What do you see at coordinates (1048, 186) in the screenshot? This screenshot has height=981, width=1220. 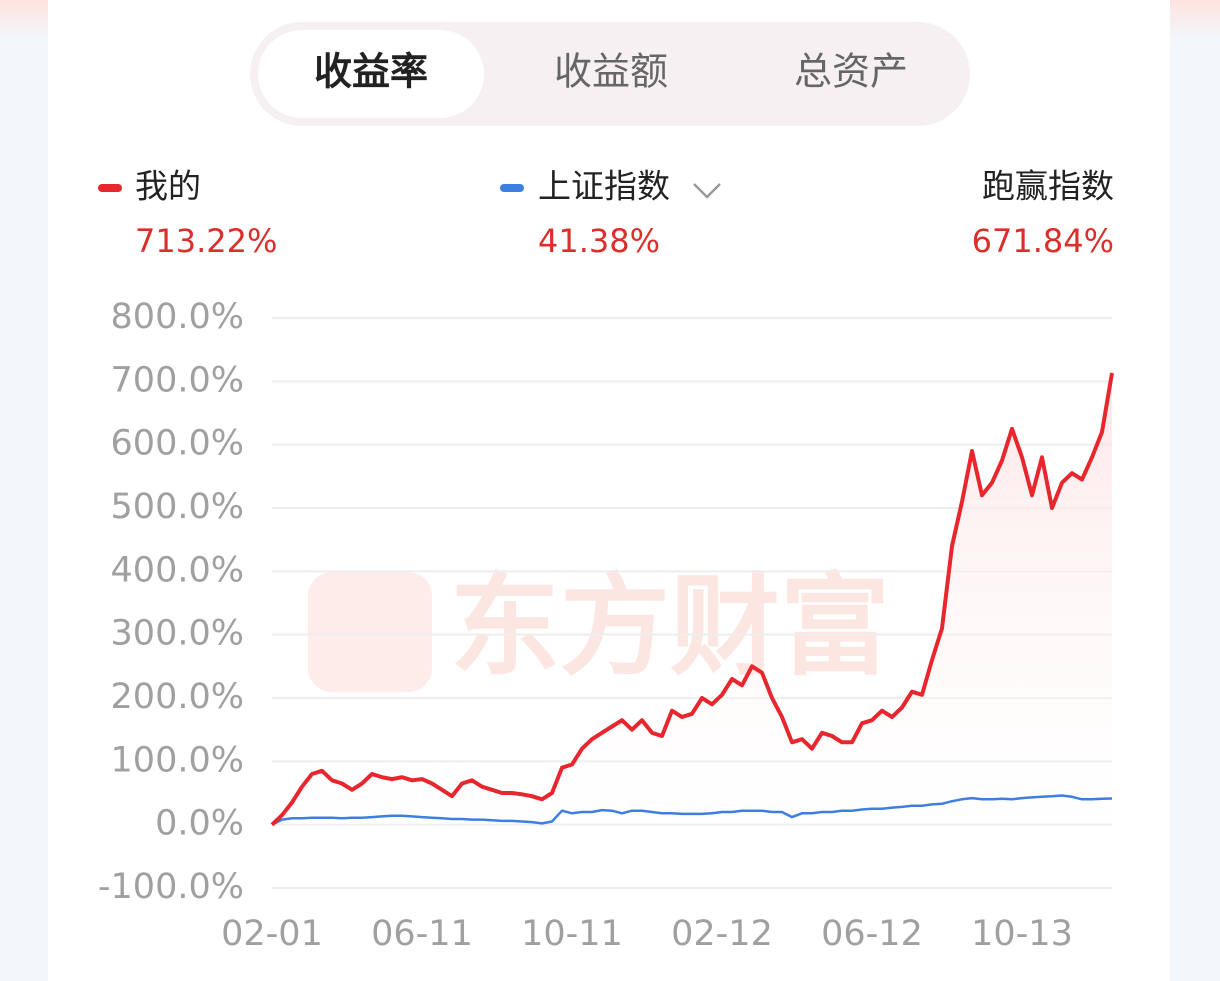 I see `outperform-label: 跑赢指数` at bounding box center [1048, 186].